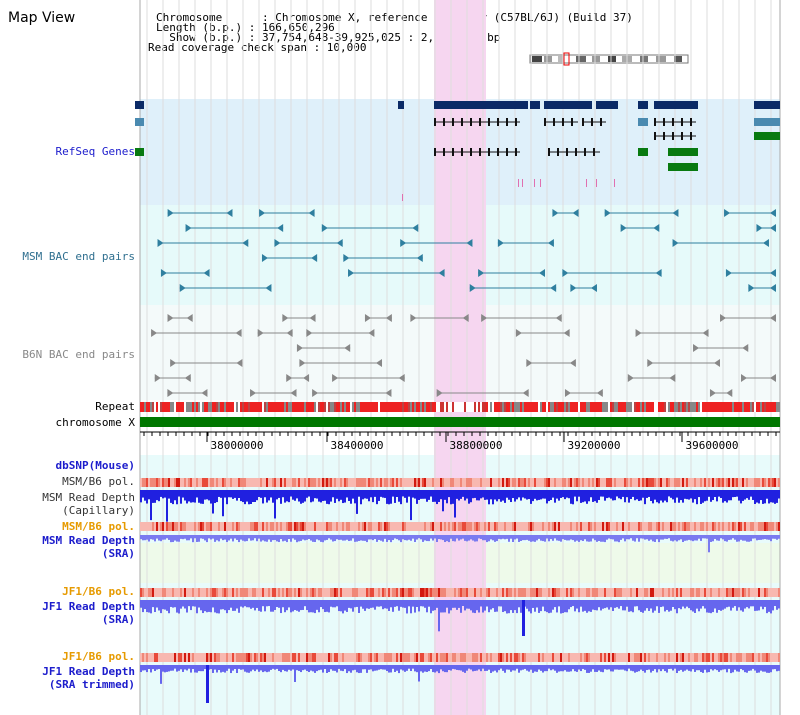  I want to click on track-label-jf1-pol-1: JF1/B6 pol., so click(98, 591).